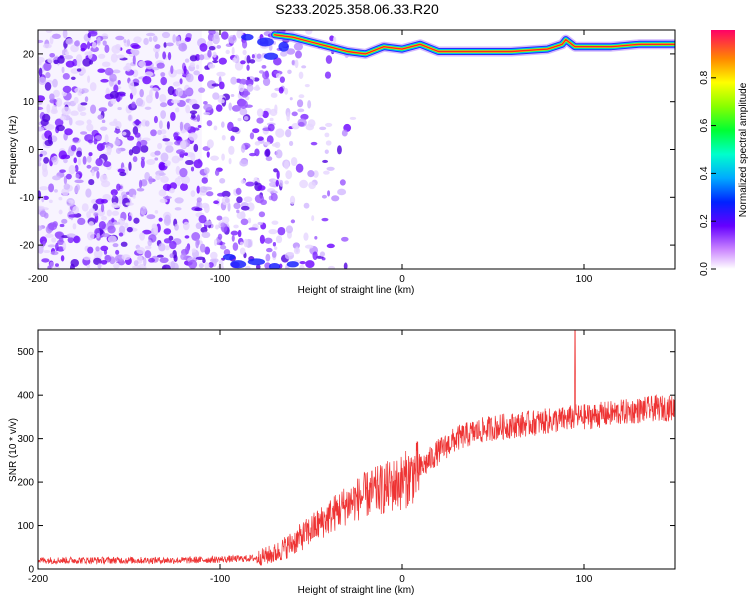  Describe the element at coordinates (13, 450) in the screenshot. I see `bottom-y-label: SNR (10 * v/v)` at that location.